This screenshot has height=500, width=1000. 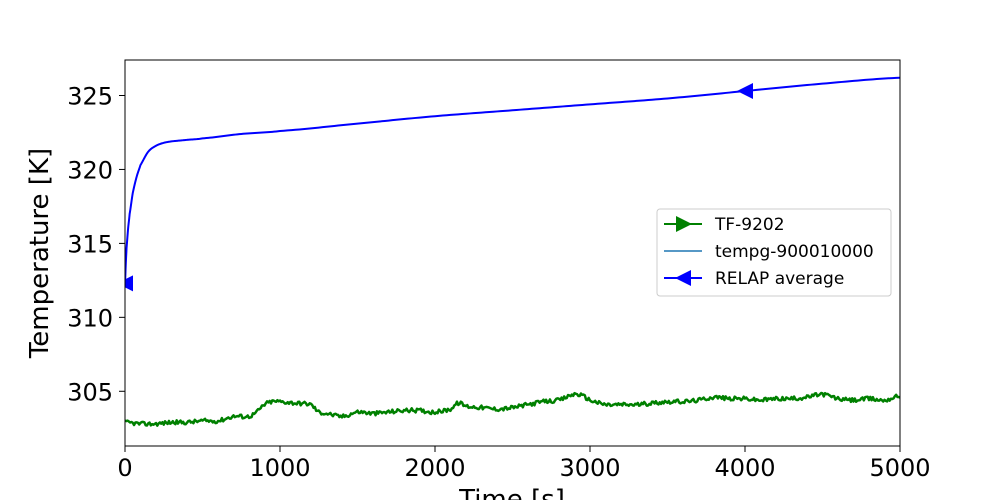 I want to click on x-tick-label: 1000, so click(x=279, y=468).